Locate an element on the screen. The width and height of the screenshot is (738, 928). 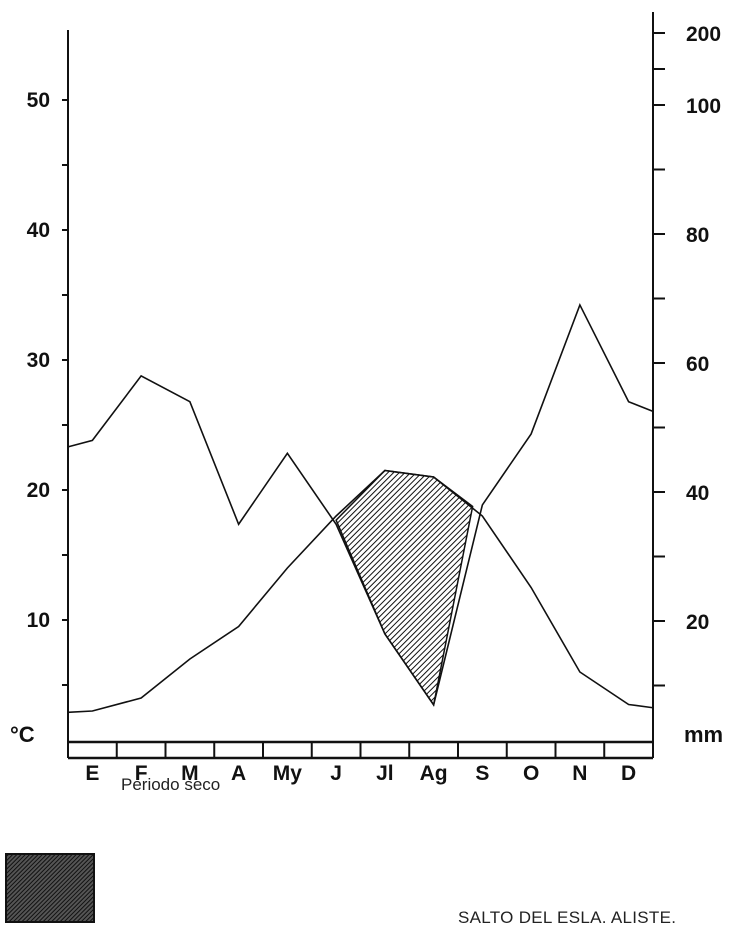
right-axis-tick-label: 200 is located at coordinates (703, 34).